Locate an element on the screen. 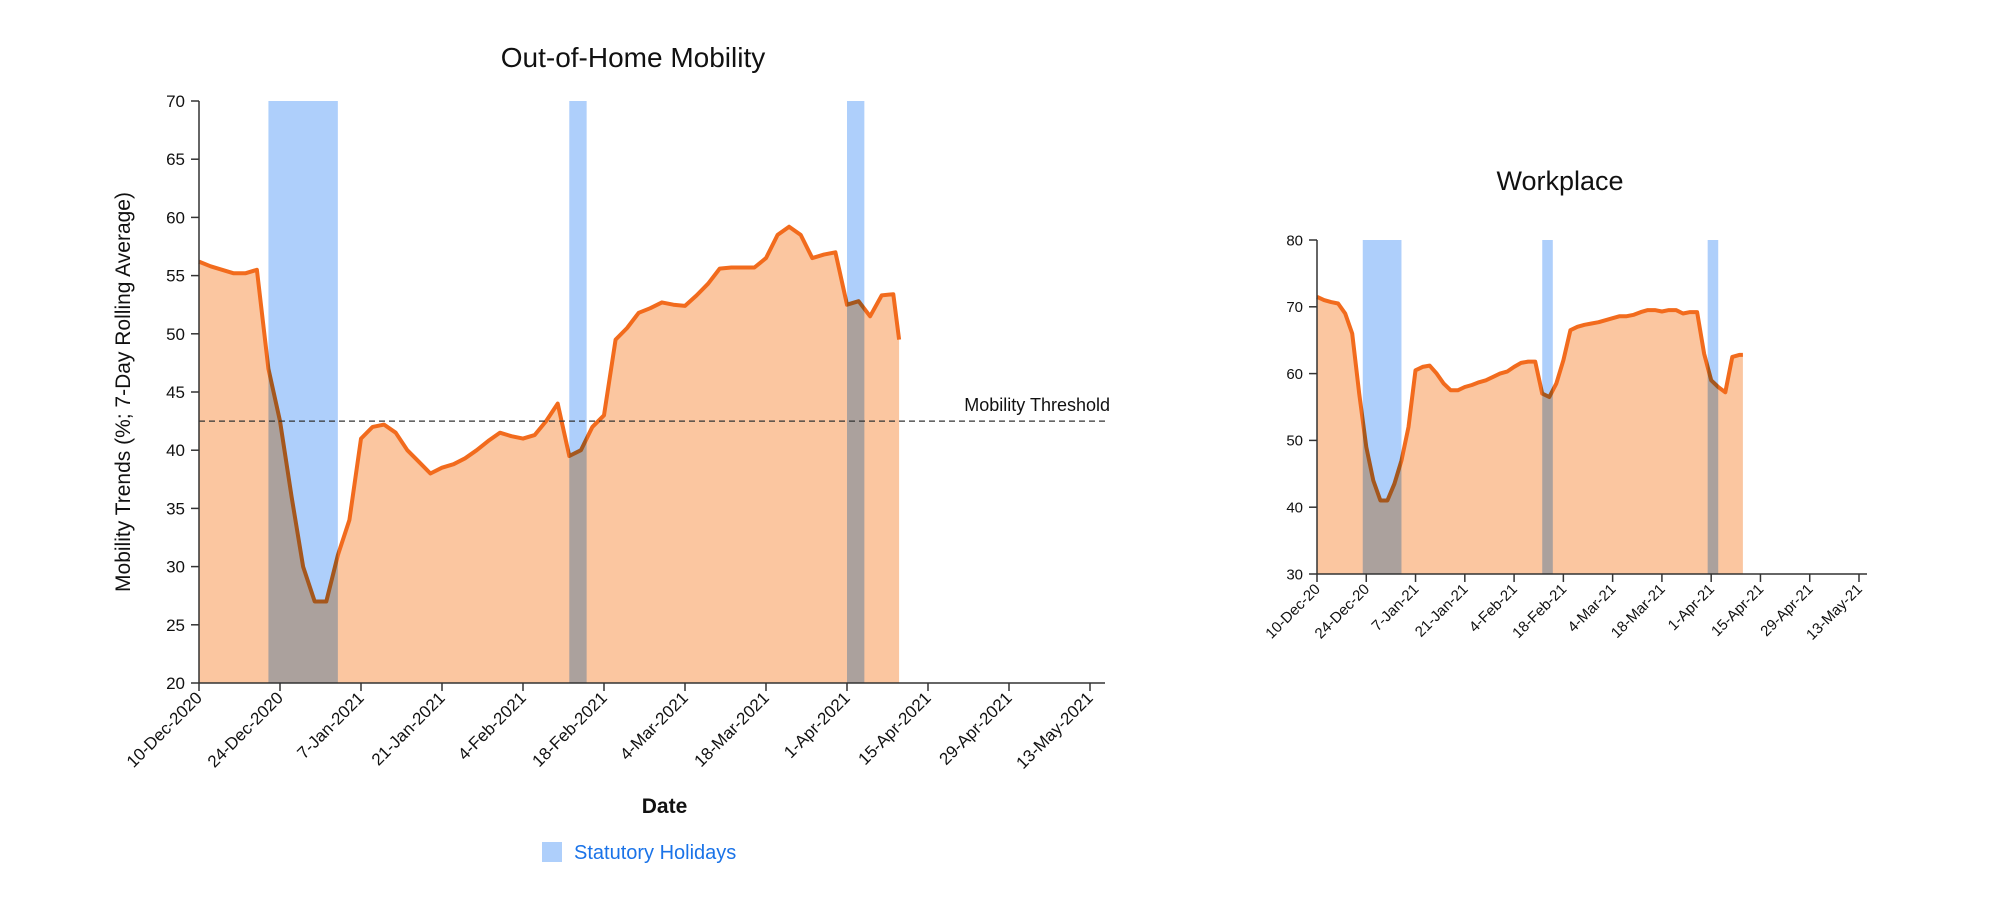  x-tick-label: 18-Mar-21 is located at coordinates (1638, 611).